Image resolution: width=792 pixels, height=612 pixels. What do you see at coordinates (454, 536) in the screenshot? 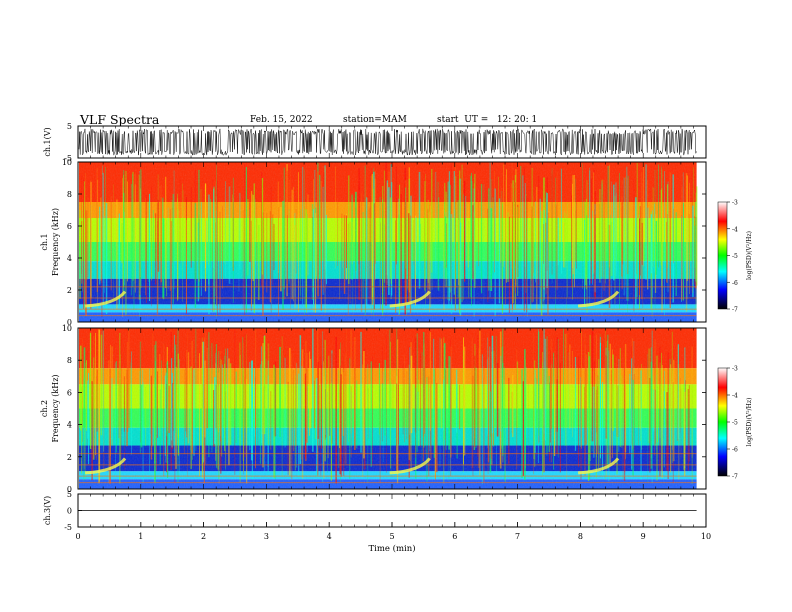
I see `x-tick-label: 6` at bounding box center [454, 536].